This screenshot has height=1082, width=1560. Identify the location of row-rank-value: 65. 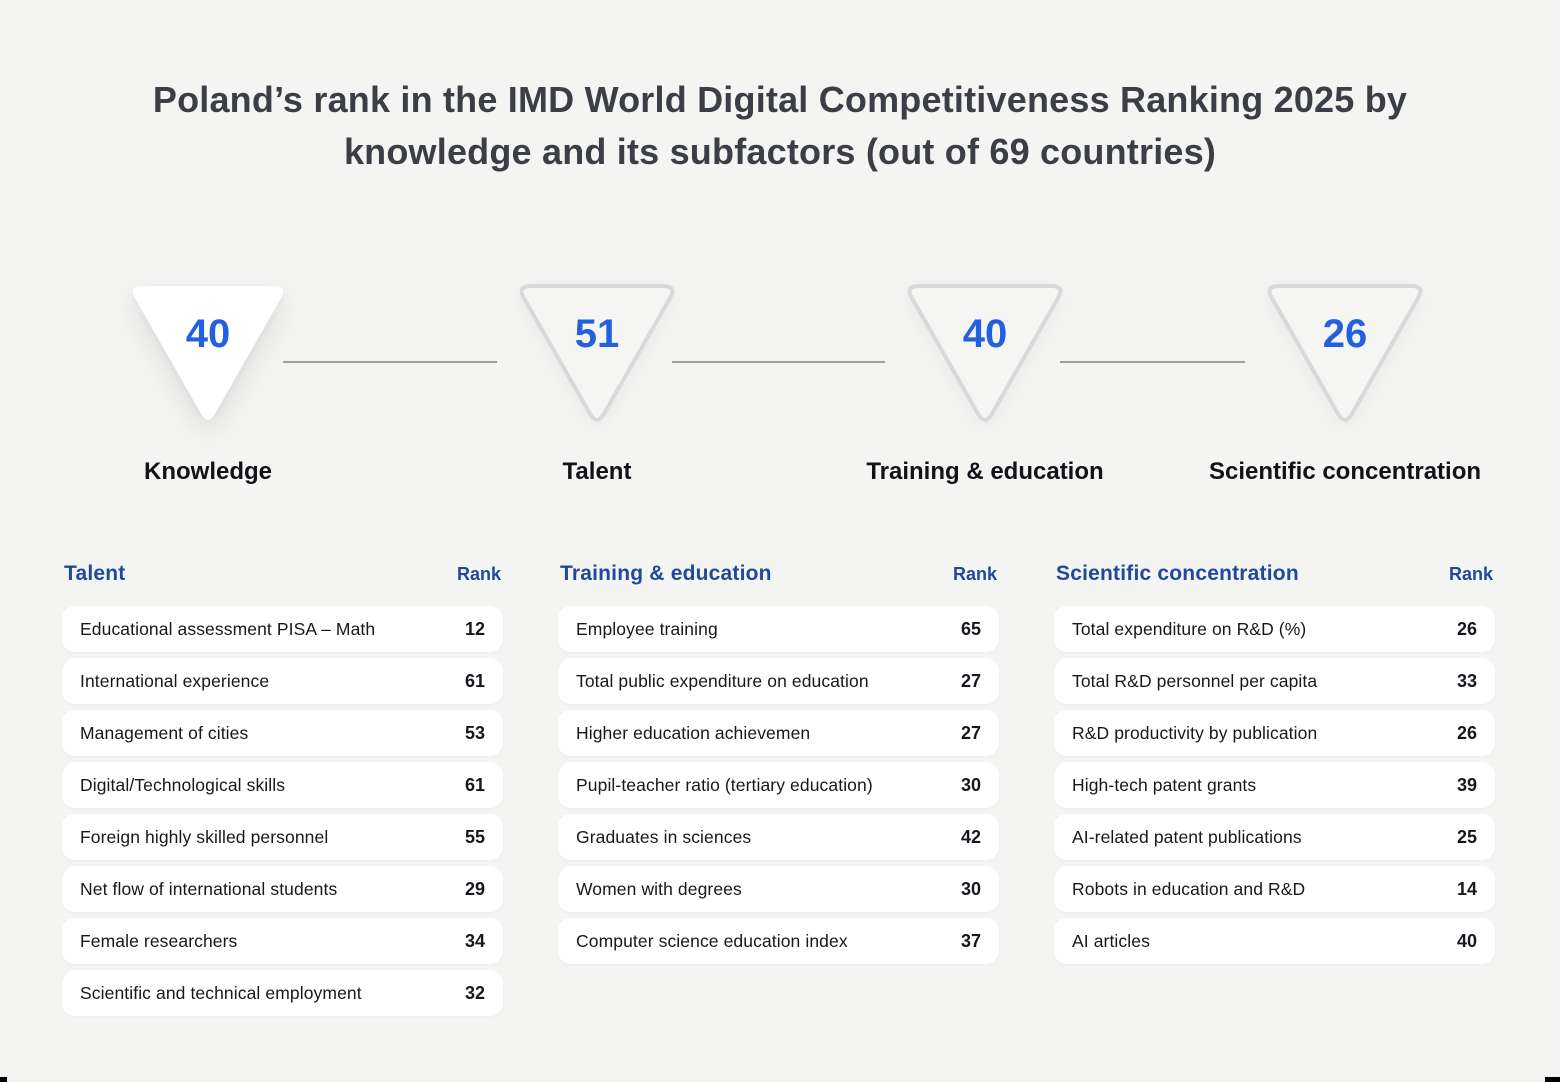
(970, 628).